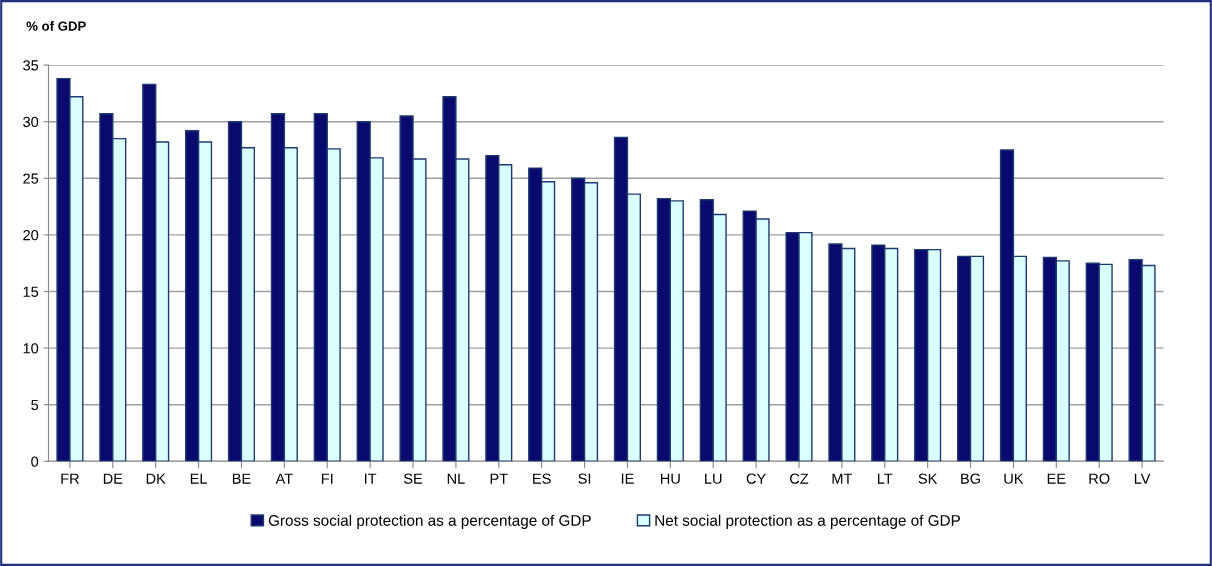 The width and height of the screenshot is (1212, 566). I want to click on x-tick-label: DE, so click(113, 478).